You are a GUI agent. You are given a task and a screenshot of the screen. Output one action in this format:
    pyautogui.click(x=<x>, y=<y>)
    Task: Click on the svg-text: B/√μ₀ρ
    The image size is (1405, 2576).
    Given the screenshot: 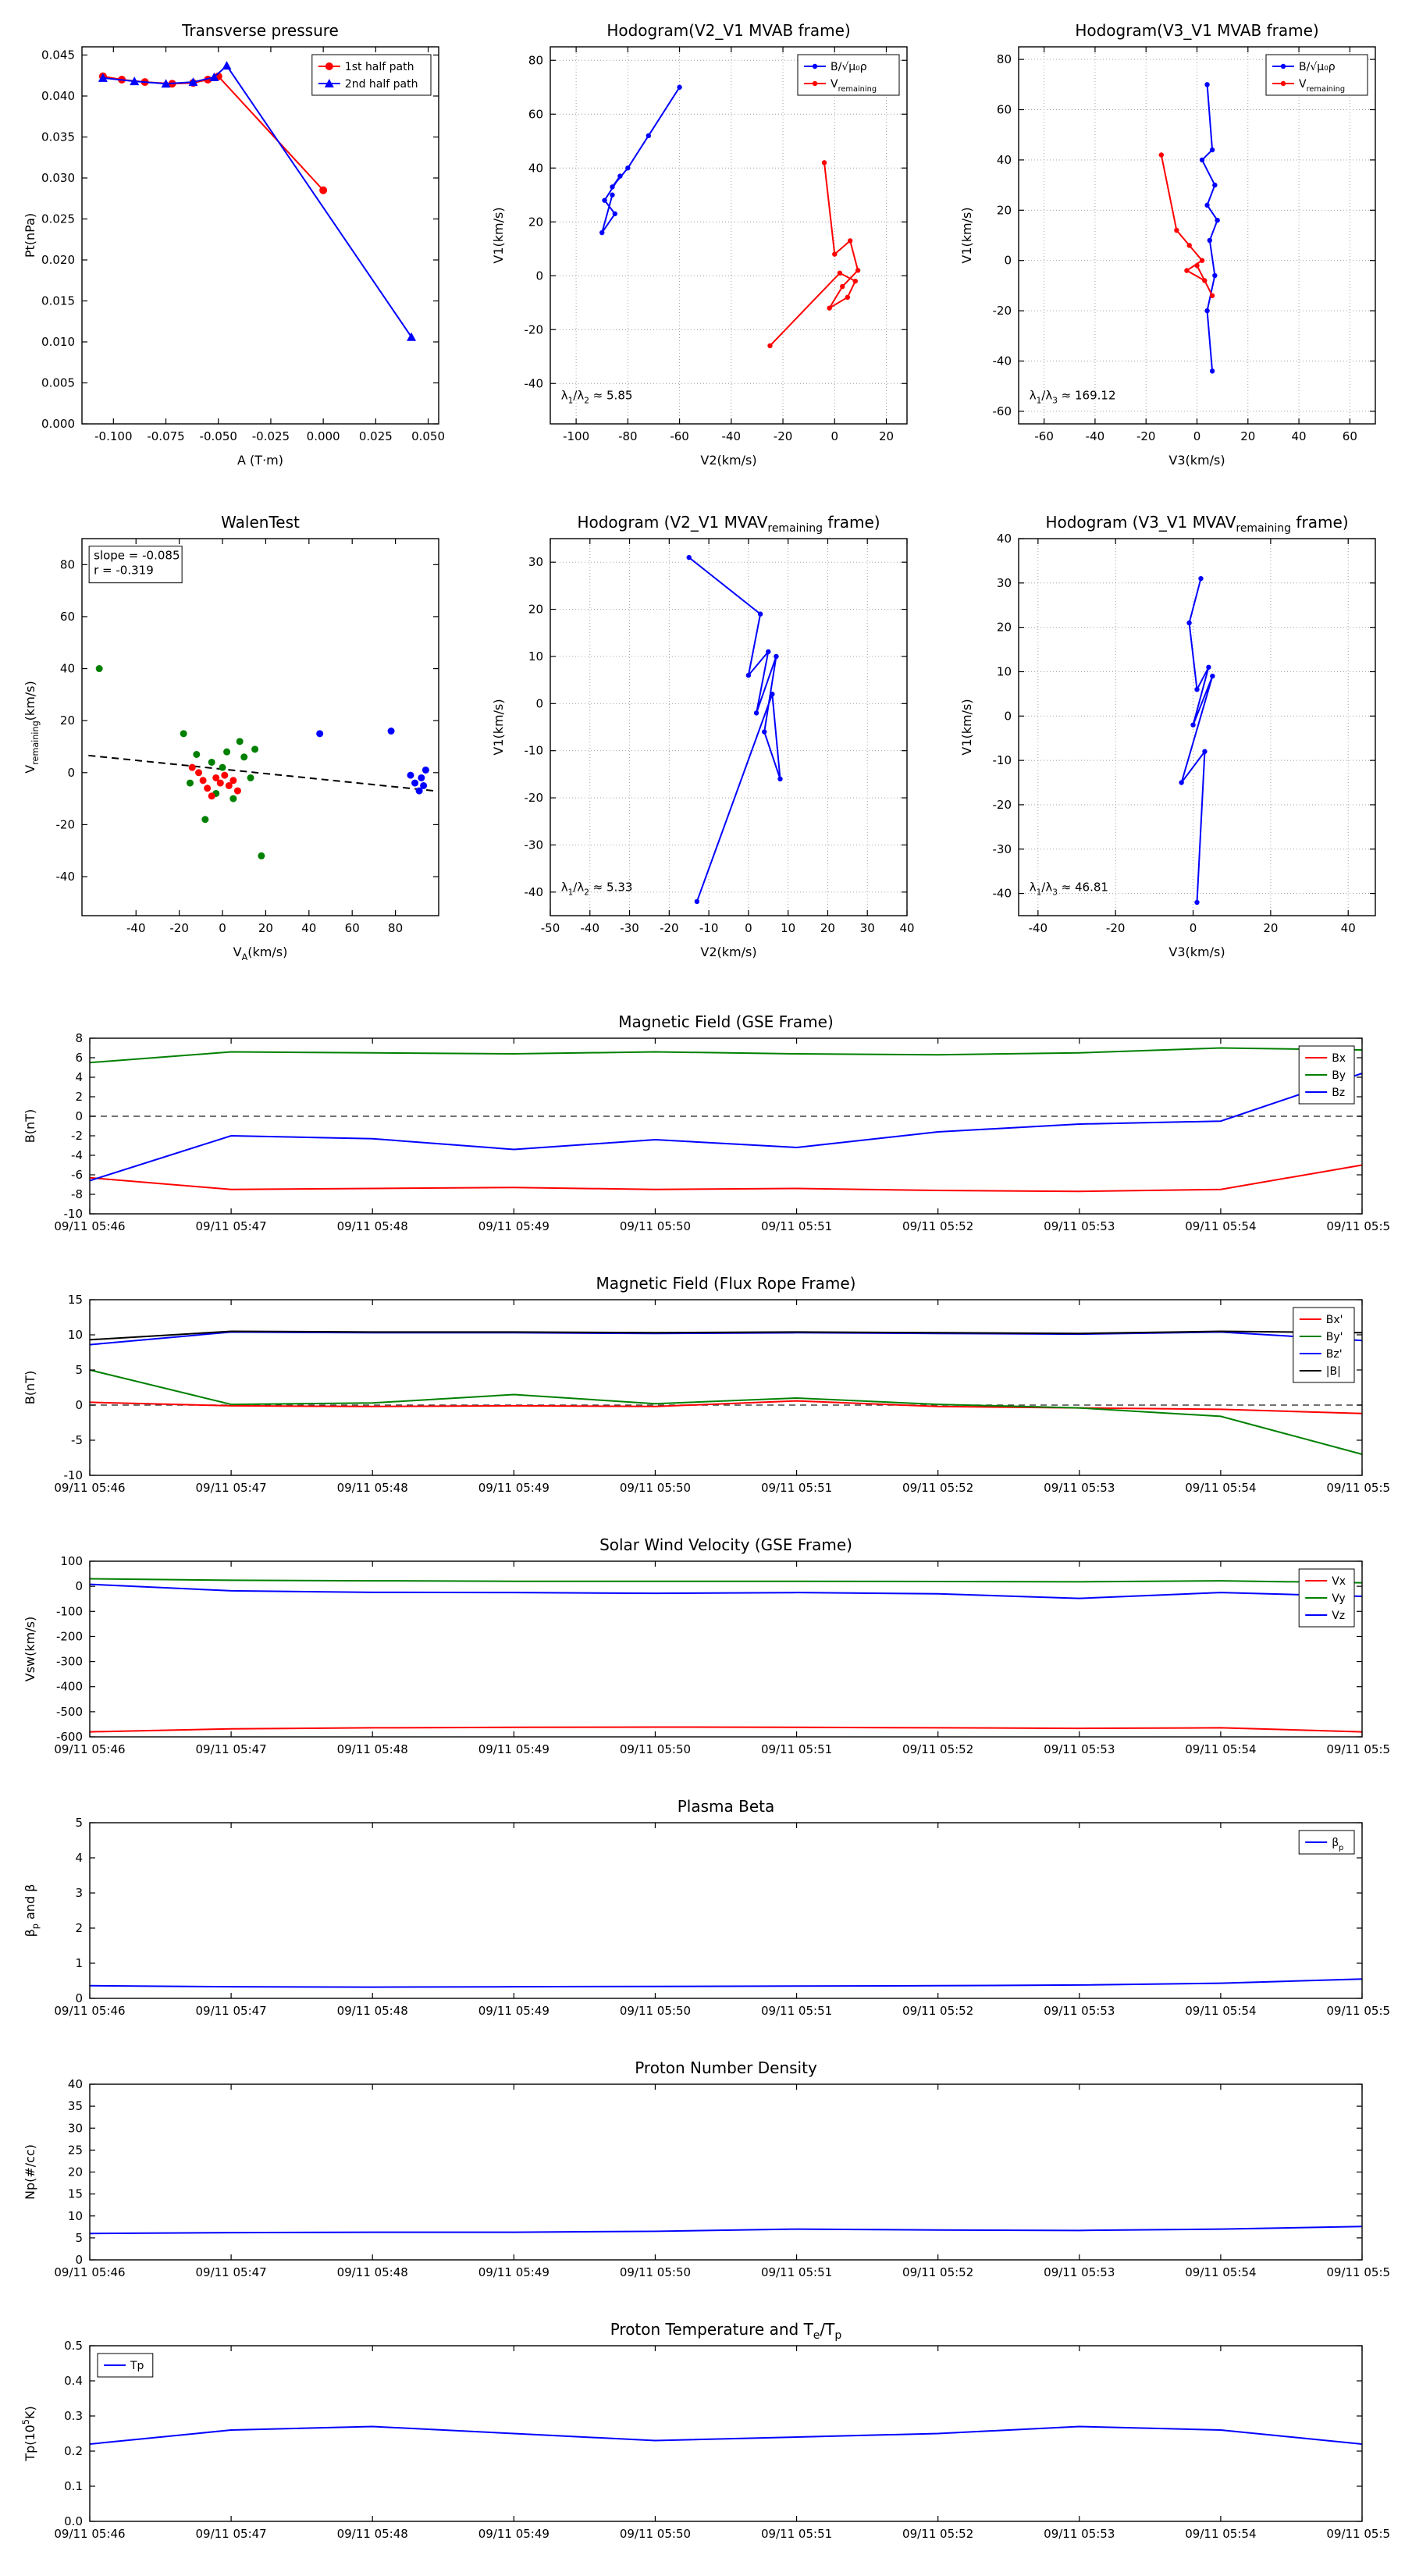 What is the action you would take?
    pyautogui.click(x=1317, y=67)
    